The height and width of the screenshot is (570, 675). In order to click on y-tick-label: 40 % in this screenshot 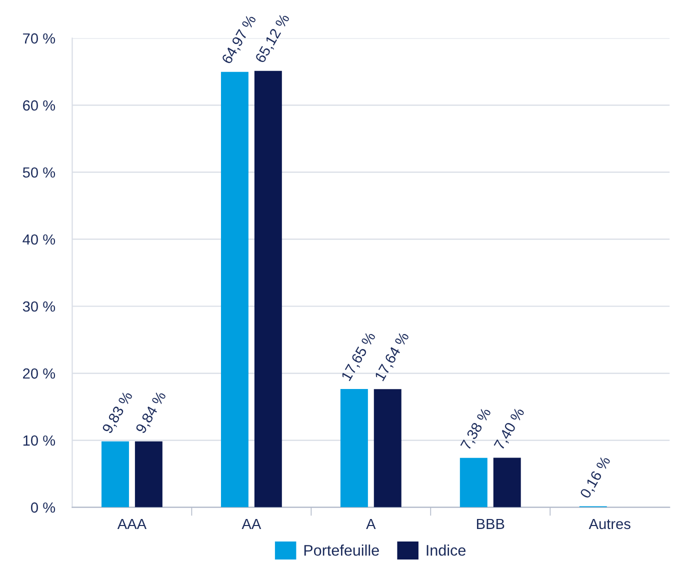, I will do `click(39, 239)`.